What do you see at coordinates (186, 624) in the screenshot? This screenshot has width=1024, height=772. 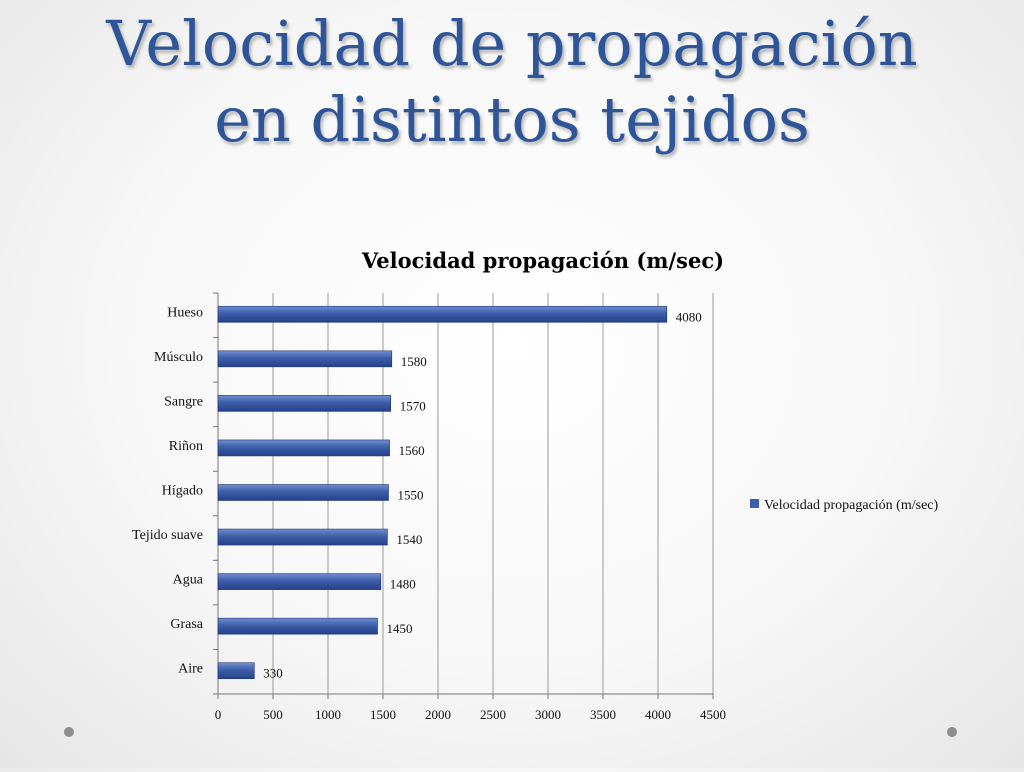 I see `category-label: Grasa` at bounding box center [186, 624].